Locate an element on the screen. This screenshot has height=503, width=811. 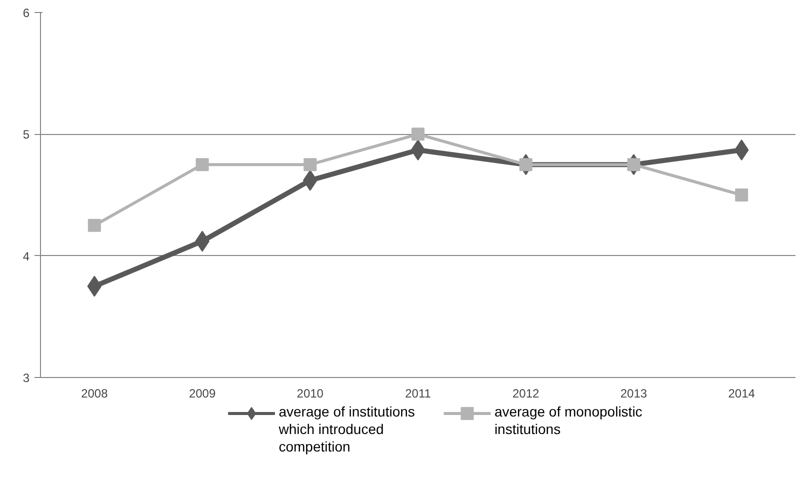
x-tick-label: 2009 is located at coordinates (202, 393).